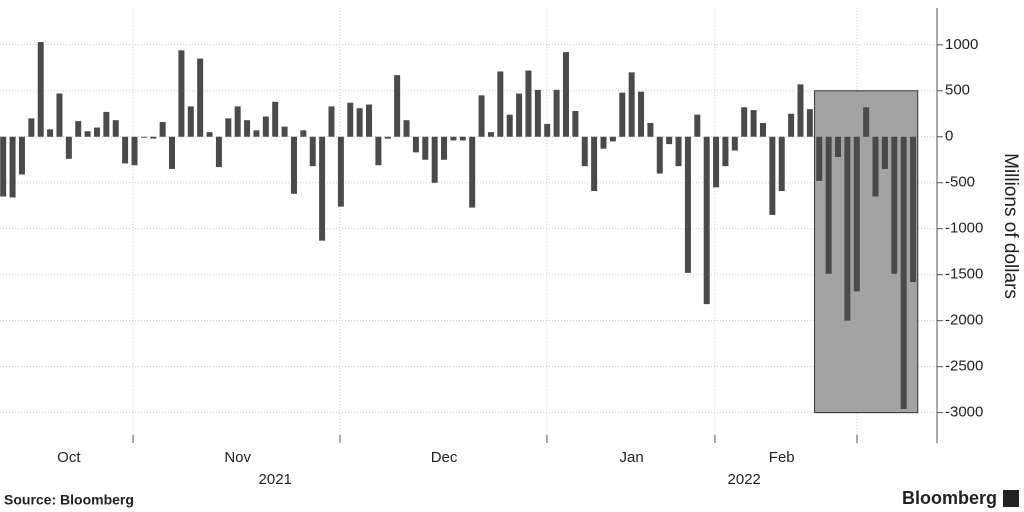 The image size is (1024, 512). Describe the element at coordinates (964, 412) in the screenshot. I see `y-tick-label: -3000` at that location.